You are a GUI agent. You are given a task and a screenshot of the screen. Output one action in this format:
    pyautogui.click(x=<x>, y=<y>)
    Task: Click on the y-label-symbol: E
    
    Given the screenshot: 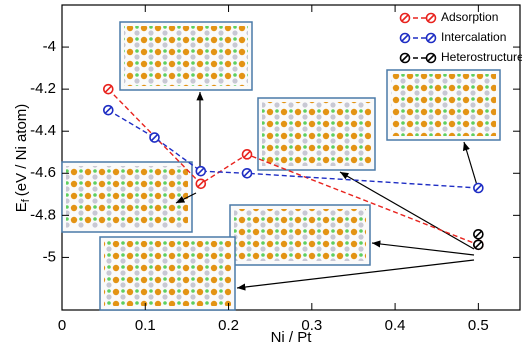 What is the action you would take?
    pyautogui.click(x=21, y=207)
    